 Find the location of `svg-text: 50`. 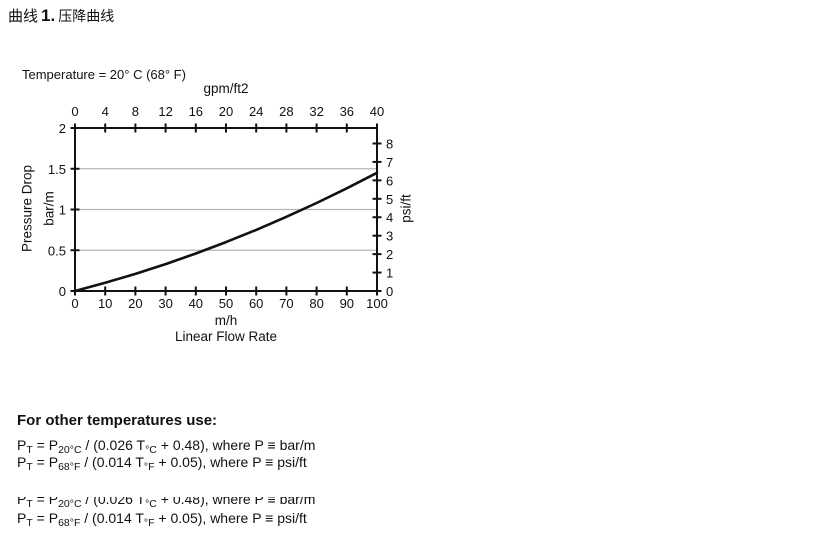

svg-text: 50 is located at coordinates (226, 303).